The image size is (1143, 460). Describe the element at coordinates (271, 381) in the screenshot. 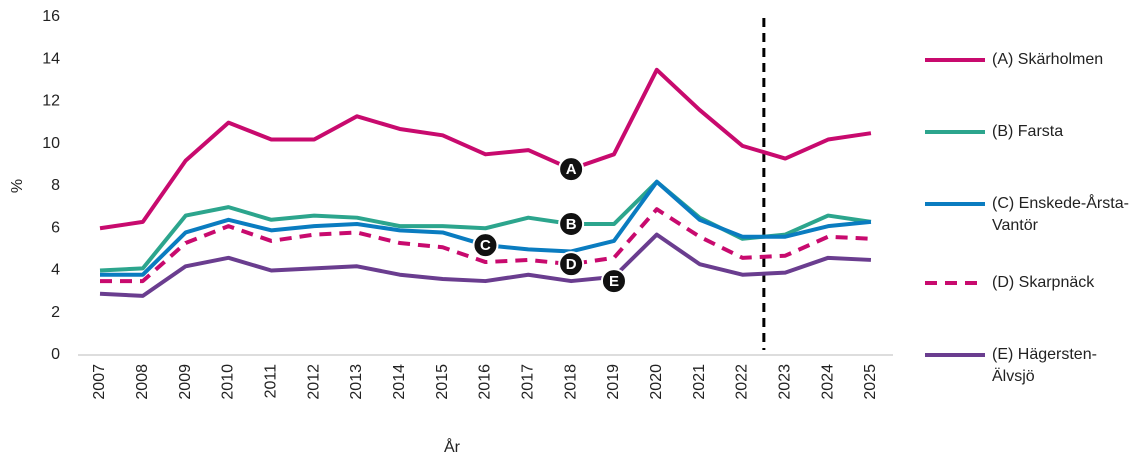

I see `x-tick-label: 2011` at that location.